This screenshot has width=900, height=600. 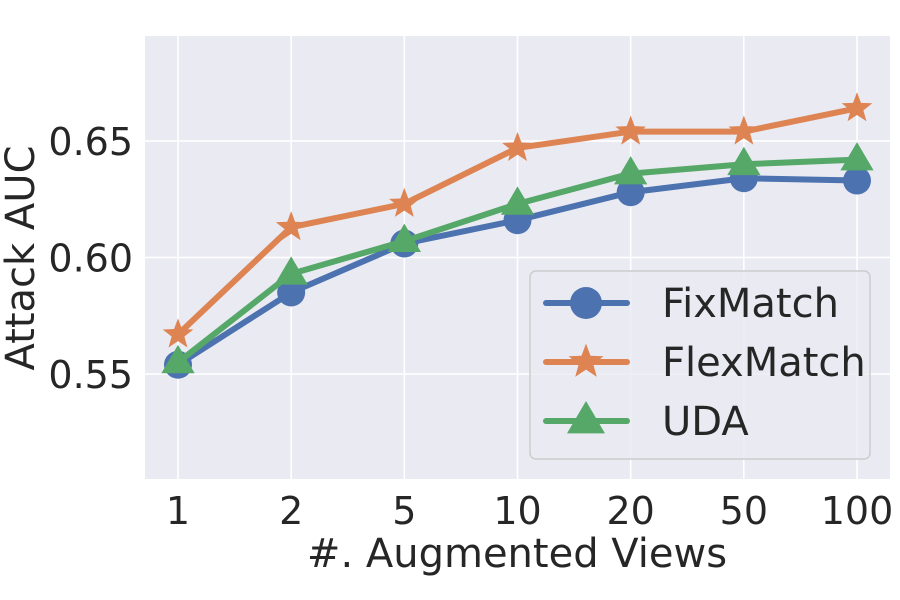 I want to click on legend-marker-fixmatch, so click(x=586, y=303).